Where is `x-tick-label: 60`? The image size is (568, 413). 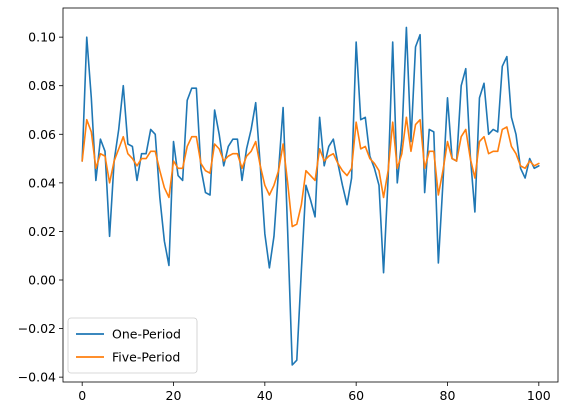 x-tick-label: 60 is located at coordinates (356, 395).